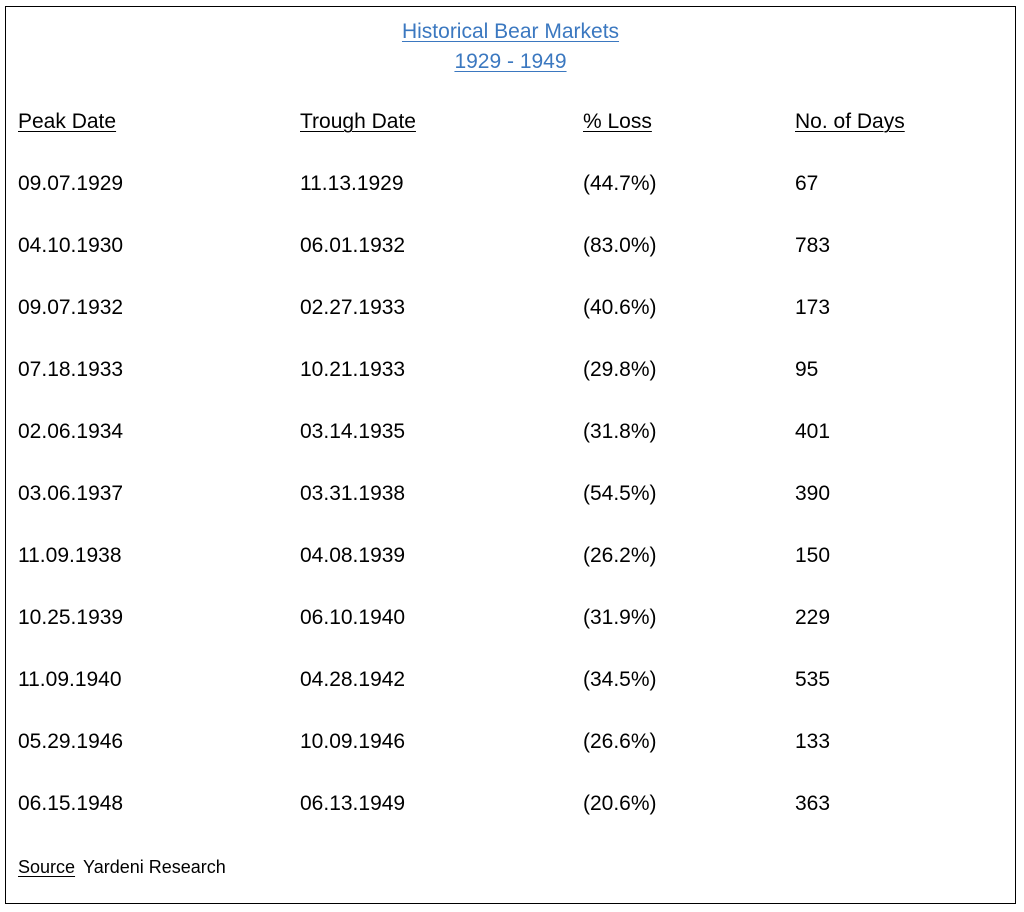  I want to click on cell-trough-date: 06.10.1940, so click(353, 617).